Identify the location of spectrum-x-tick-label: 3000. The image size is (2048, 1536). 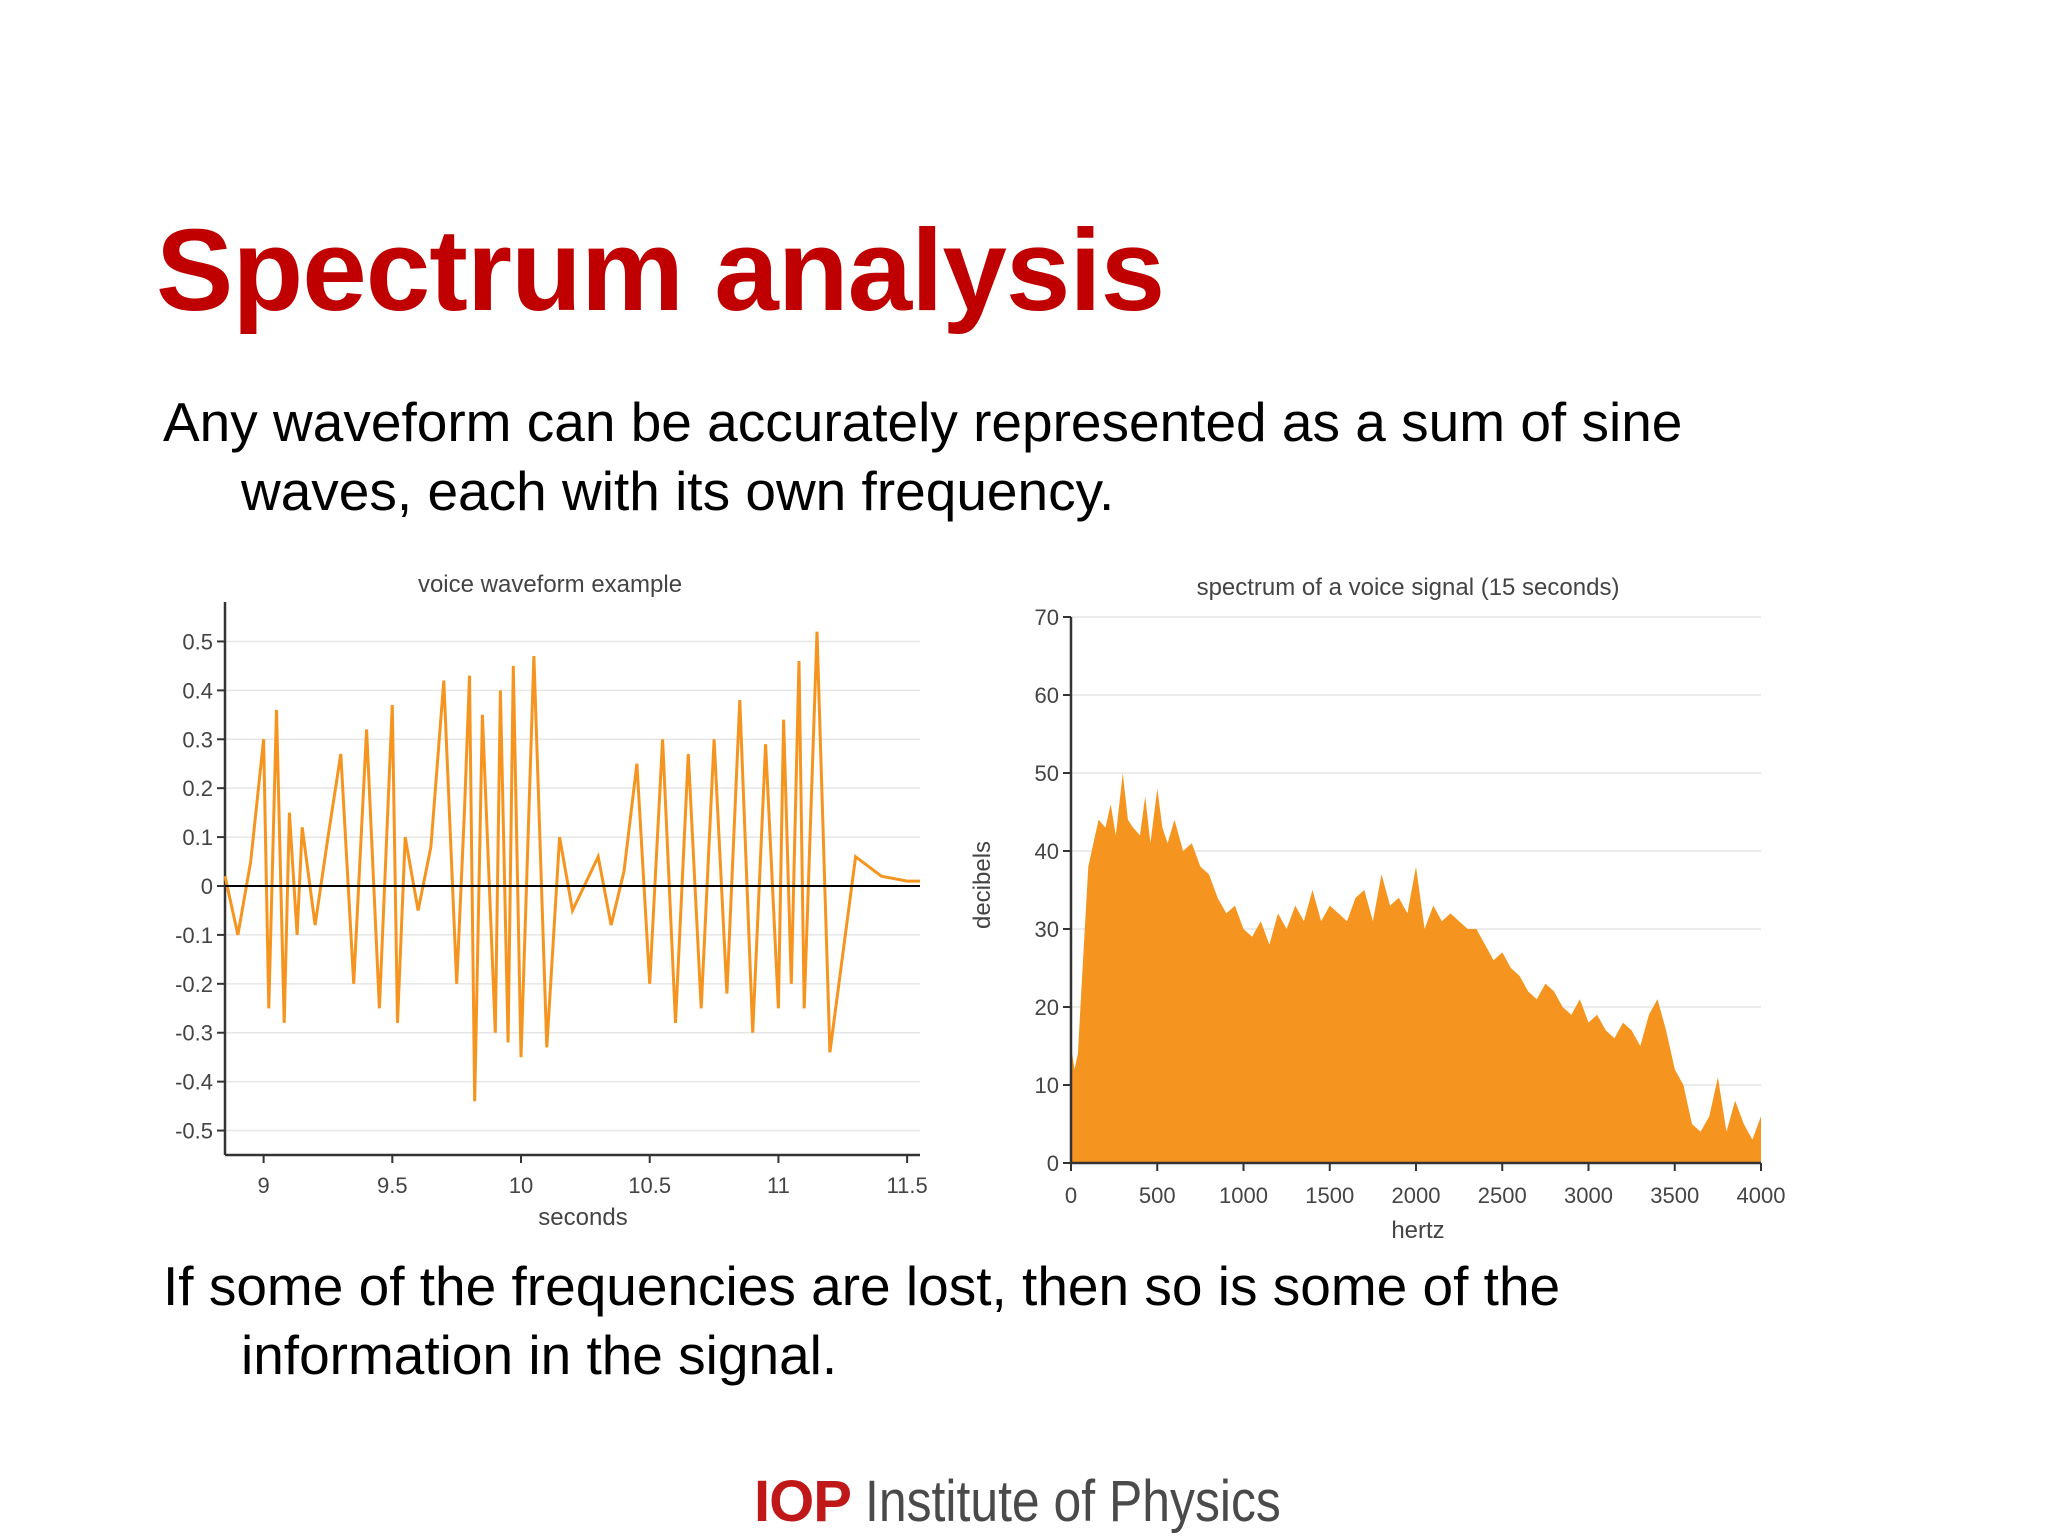
(1588, 1195).